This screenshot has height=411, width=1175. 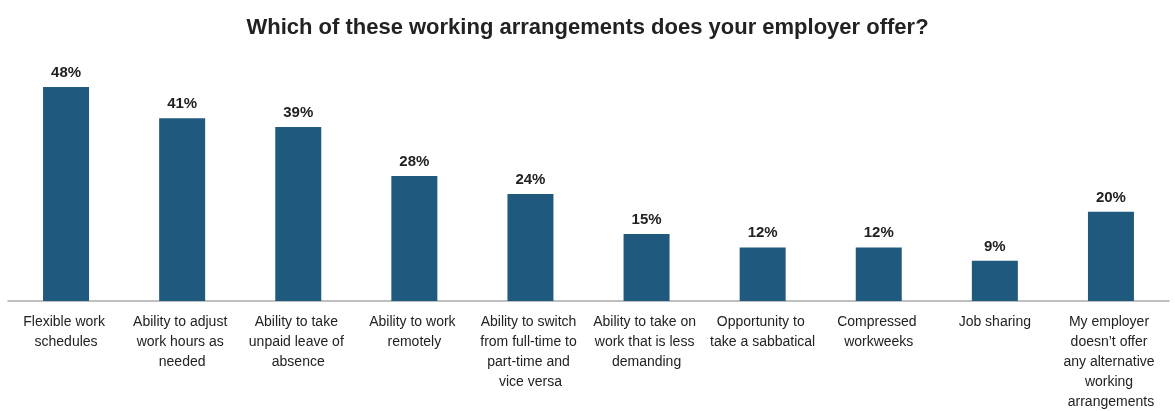 I want to click on x-tick-label: Ability to adjust work hours as needed, so click(x=182, y=341).